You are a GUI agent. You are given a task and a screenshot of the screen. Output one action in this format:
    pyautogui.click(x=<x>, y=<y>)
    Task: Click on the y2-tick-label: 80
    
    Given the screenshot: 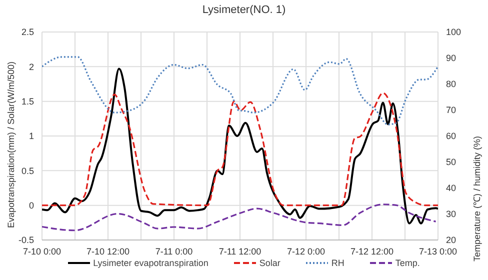 What is the action you would take?
    pyautogui.click(x=451, y=84)
    